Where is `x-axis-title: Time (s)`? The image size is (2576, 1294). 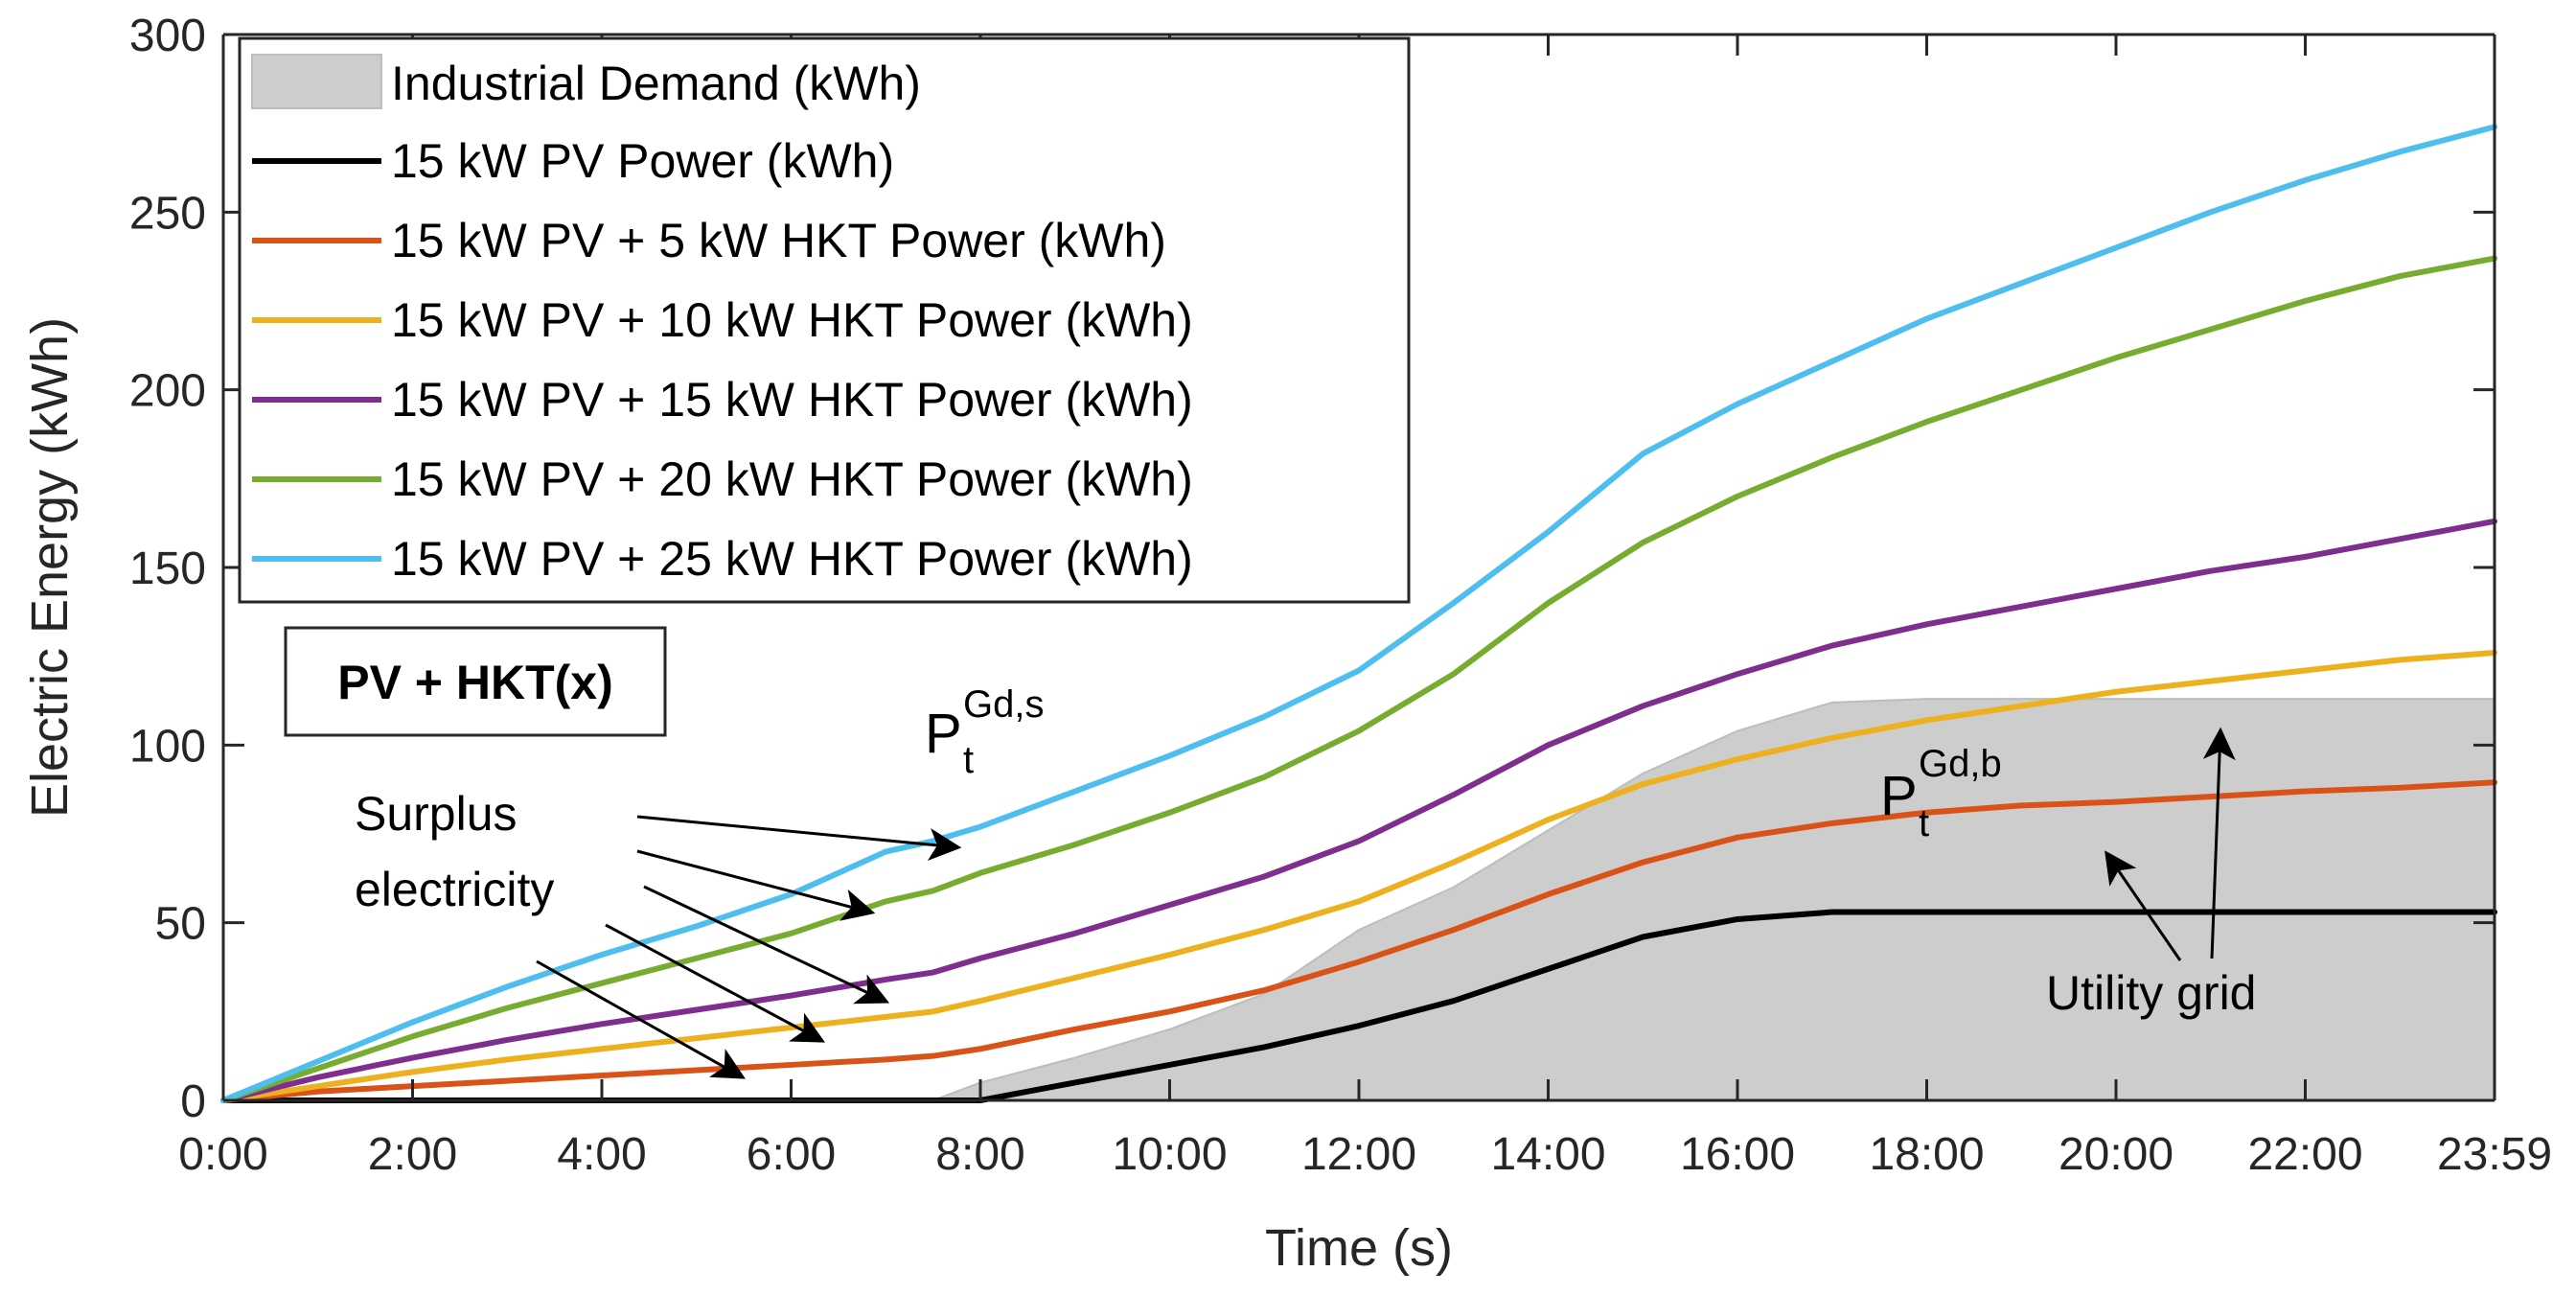 x-axis-title: Time (s) is located at coordinates (1359, 1248).